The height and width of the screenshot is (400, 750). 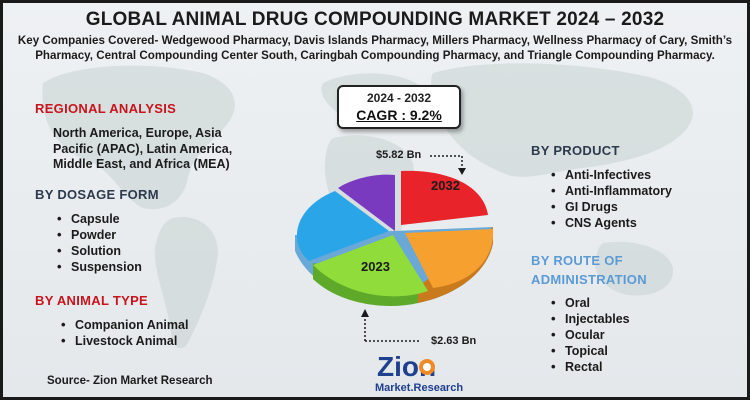 I want to click on list-item: Rectal, so click(x=589, y=367).